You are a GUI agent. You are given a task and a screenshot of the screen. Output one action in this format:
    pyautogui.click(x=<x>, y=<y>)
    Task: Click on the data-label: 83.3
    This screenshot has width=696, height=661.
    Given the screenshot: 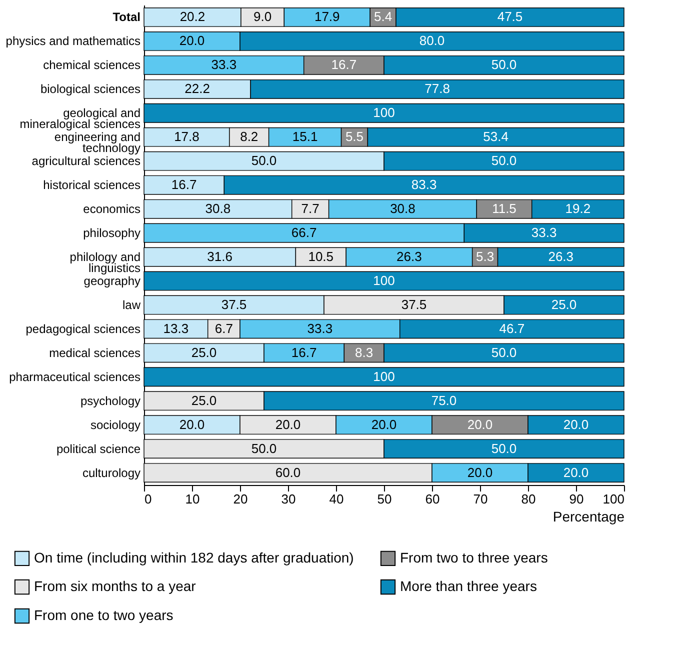 What is the action you would take?
    pyautogui.click(x=424, y=184)
    